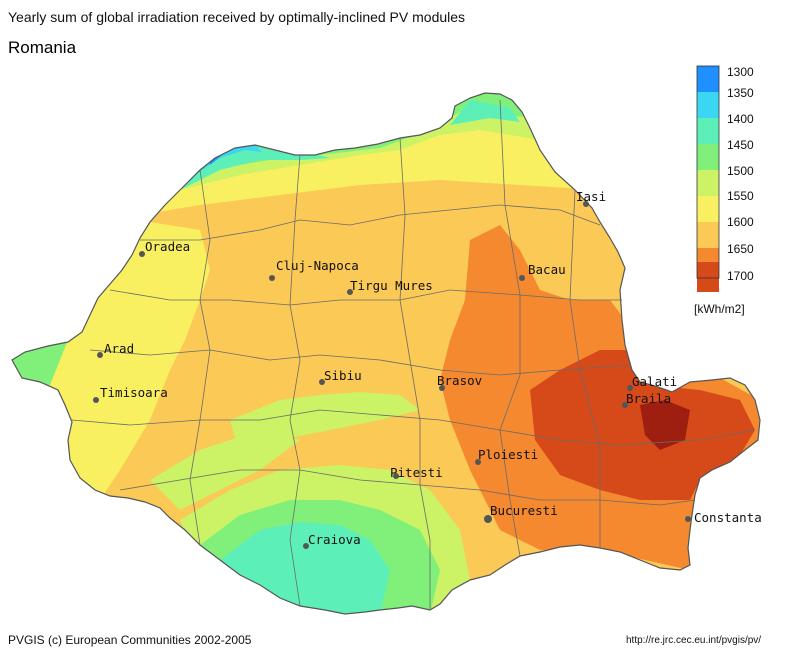  I want to click on legend-label-1700: 1700, so click(740, 276).